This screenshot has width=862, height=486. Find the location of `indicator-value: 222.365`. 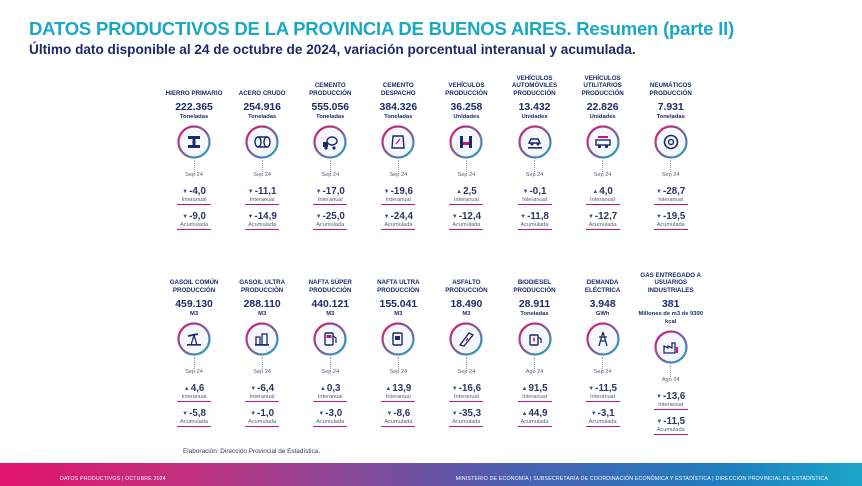

indicator-value: 222.365 is located at coordinates (194, 107).